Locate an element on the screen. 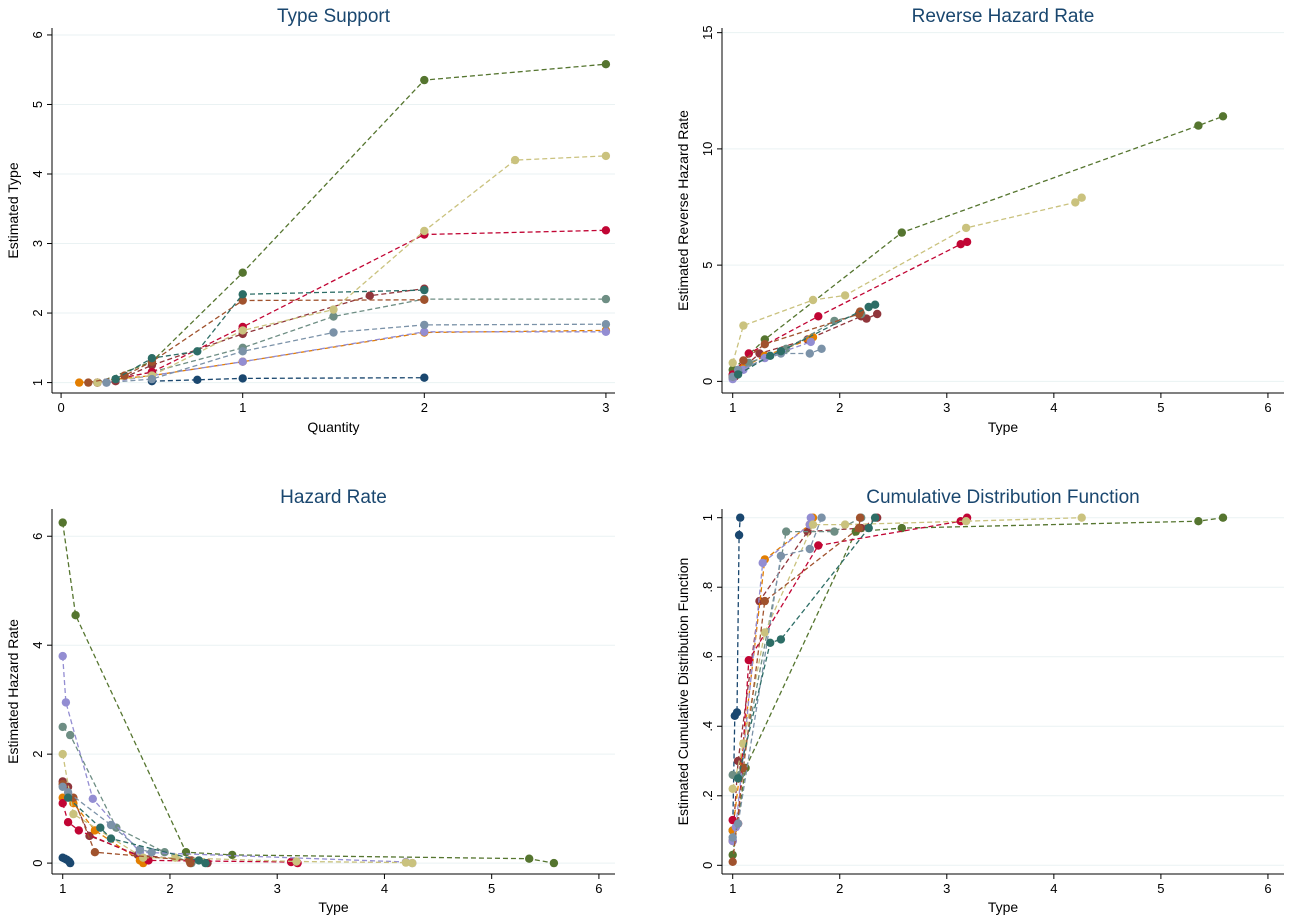  series-group is located at coordinates (343, 223).